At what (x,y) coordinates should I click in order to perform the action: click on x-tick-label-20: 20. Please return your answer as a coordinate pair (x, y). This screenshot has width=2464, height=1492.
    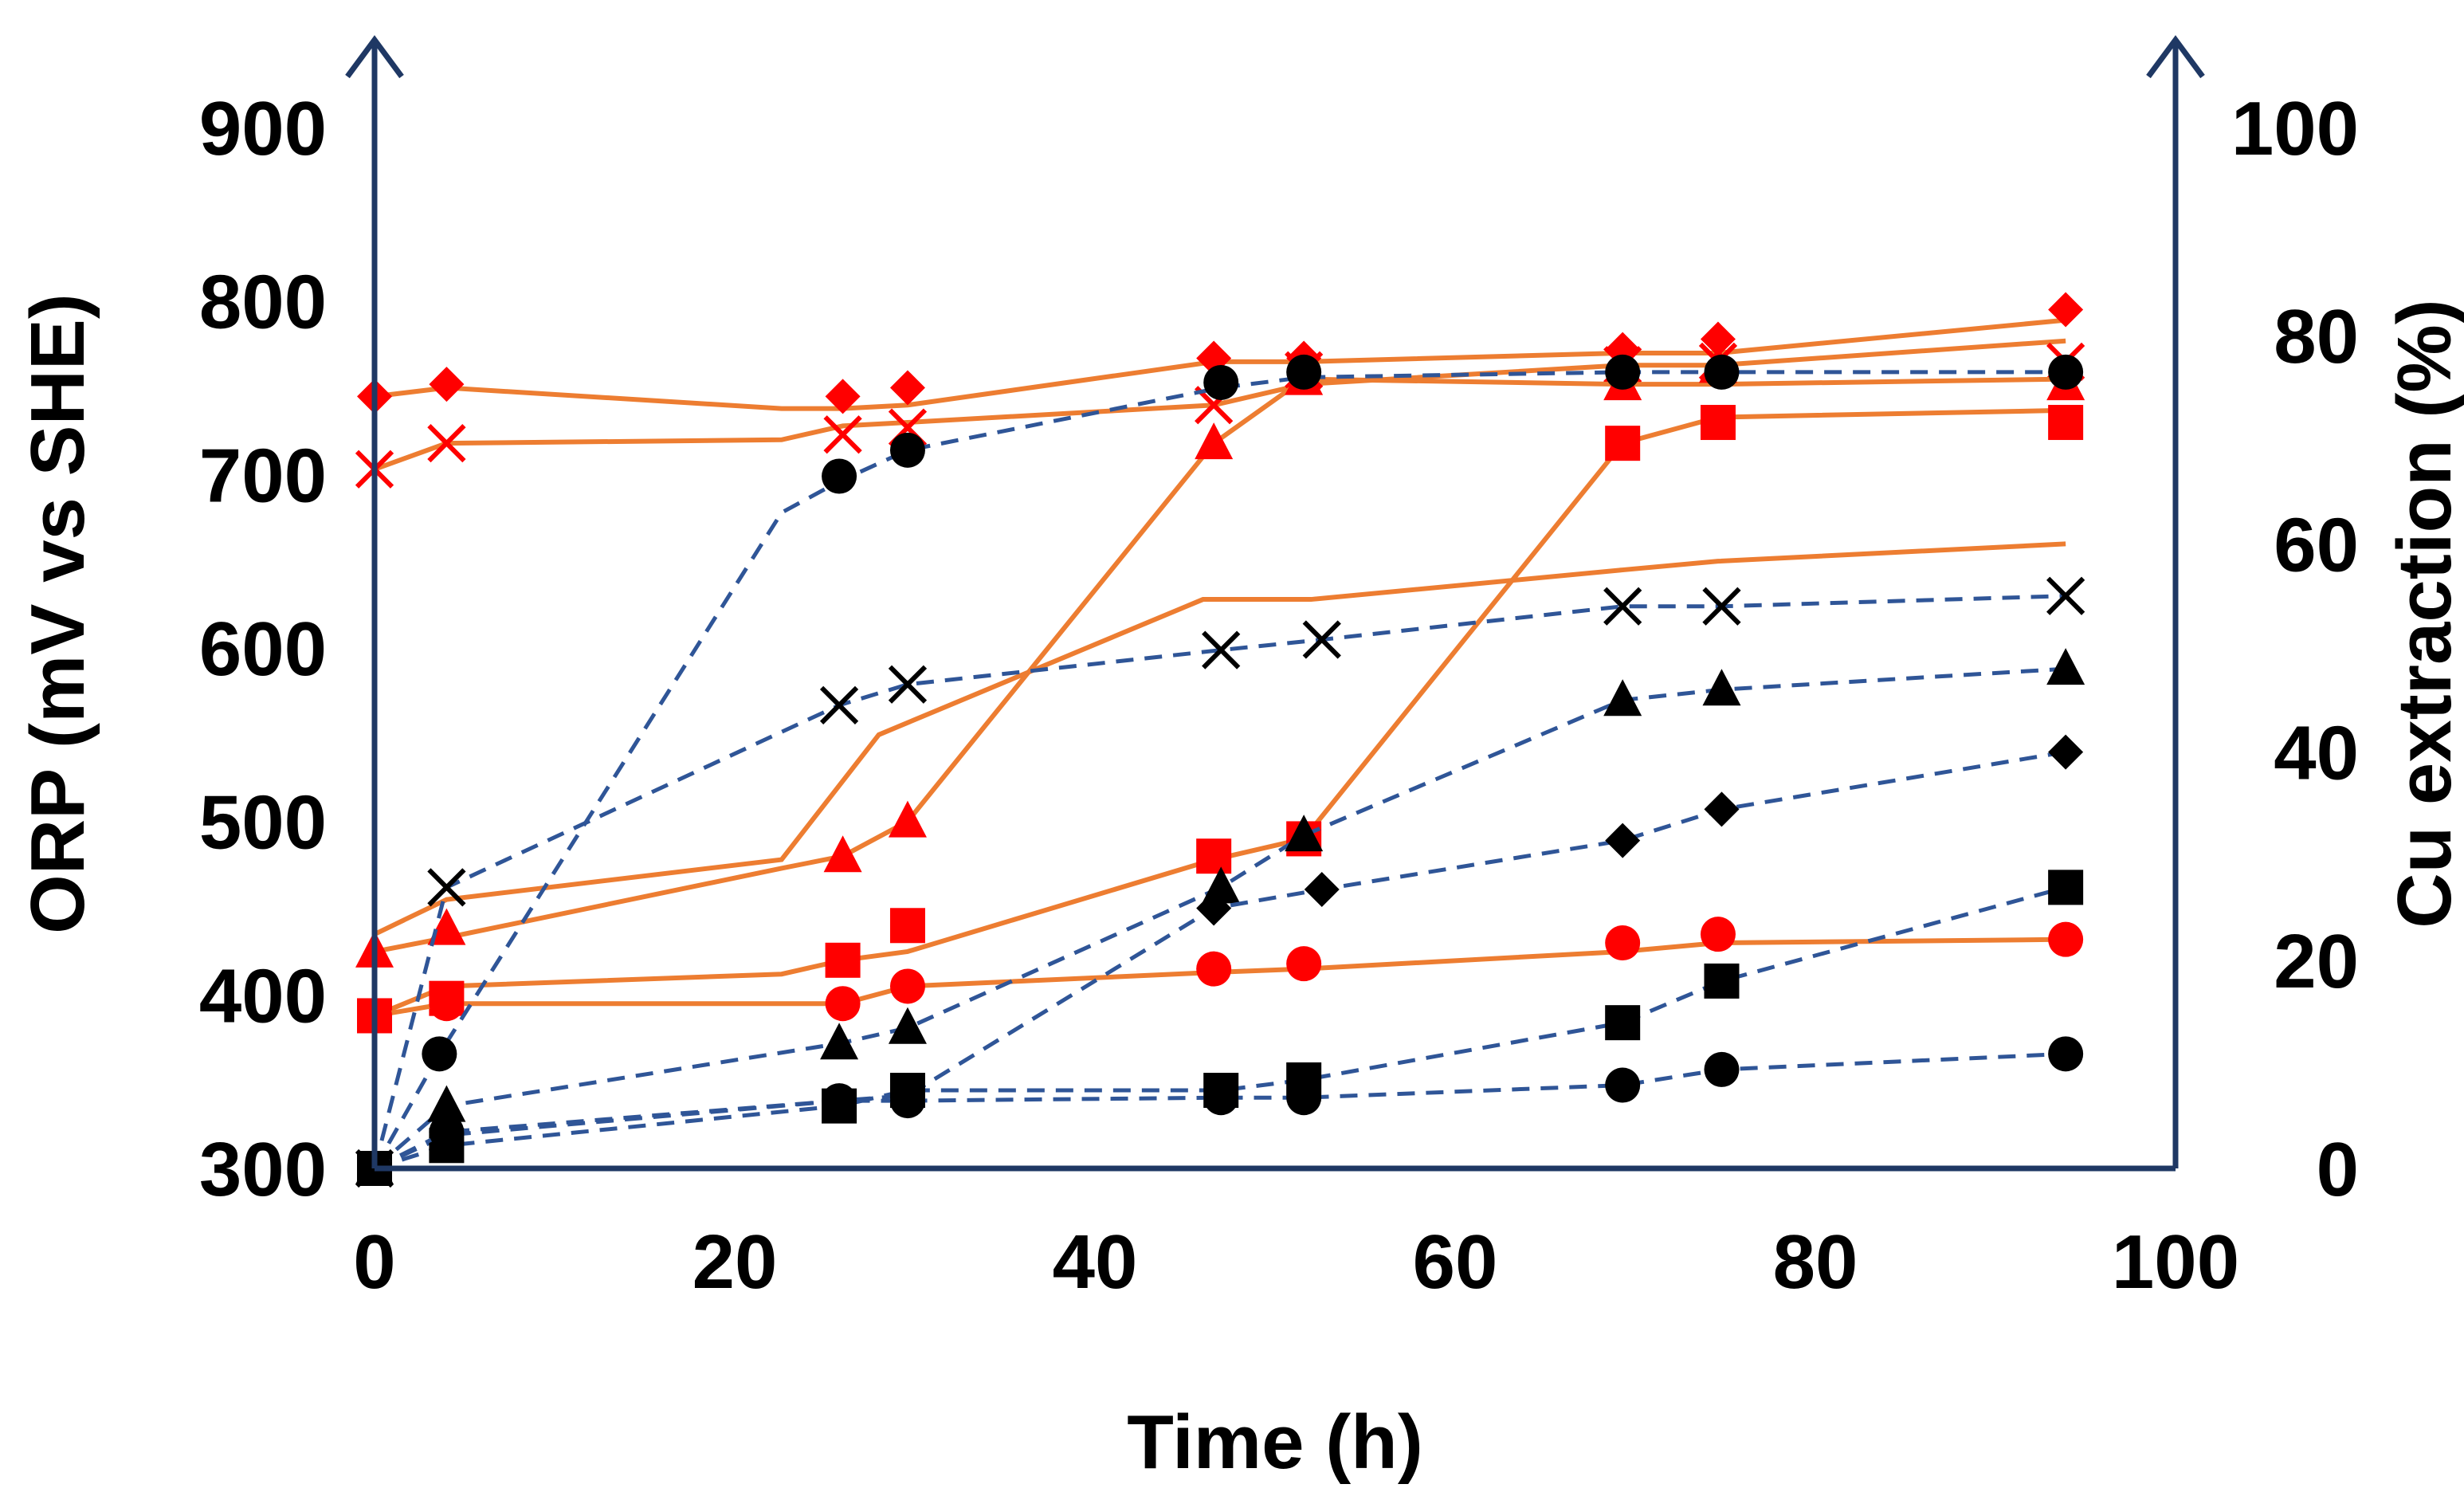
    Looking at the image, I should click on (735, 1262).